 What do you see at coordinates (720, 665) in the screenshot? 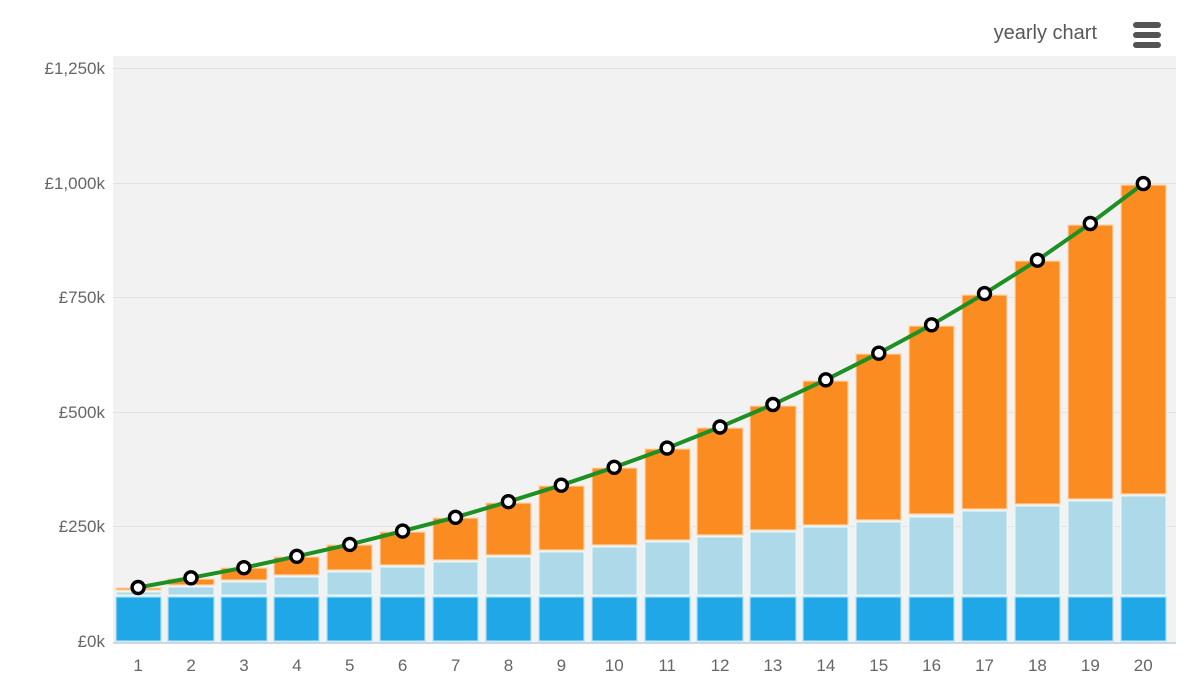
I see `x-axis-tick-label: 12` at bounding box center [720, 665].